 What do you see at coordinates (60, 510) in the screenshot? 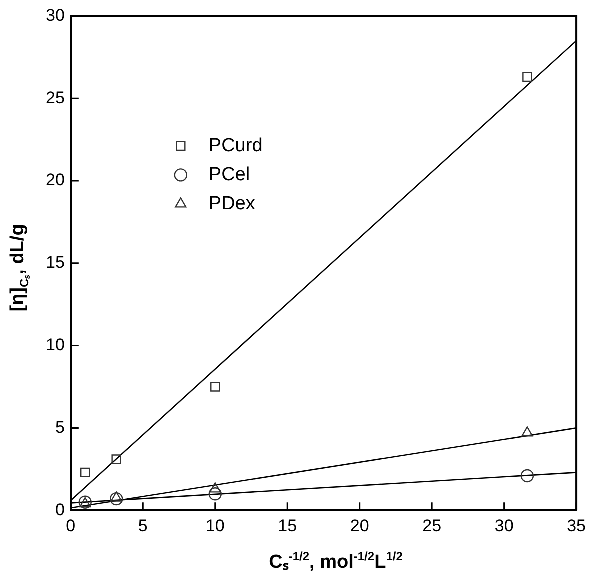
I see `y-tick-label: 0` at bounding box center [60, 510].